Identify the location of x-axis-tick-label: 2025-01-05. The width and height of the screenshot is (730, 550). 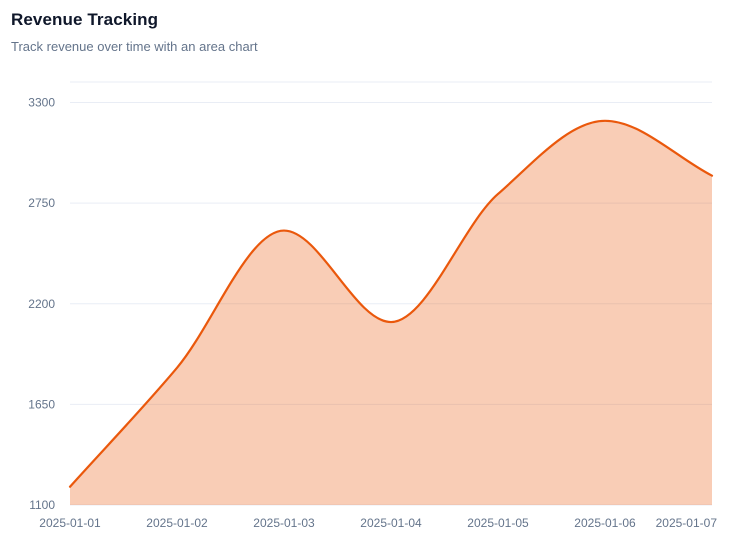
(498, 523).